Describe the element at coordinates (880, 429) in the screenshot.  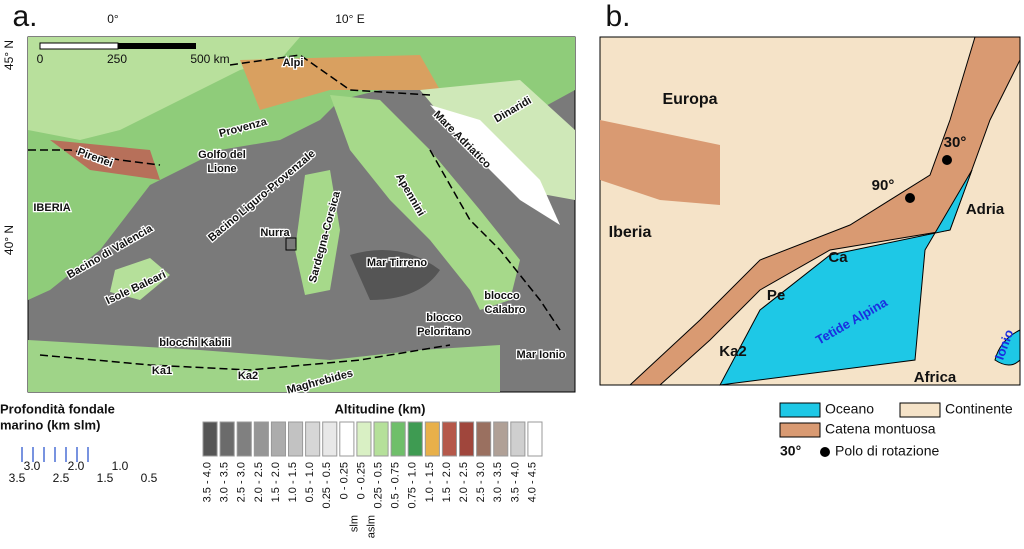
I see `legend-label: Catena montuosa` at that location.